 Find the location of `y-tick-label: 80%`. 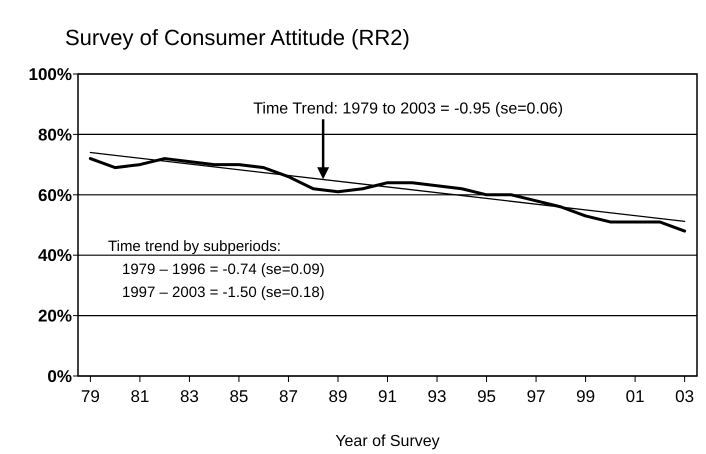

y-tick-label: 80% is located at coordinates (55, 134).